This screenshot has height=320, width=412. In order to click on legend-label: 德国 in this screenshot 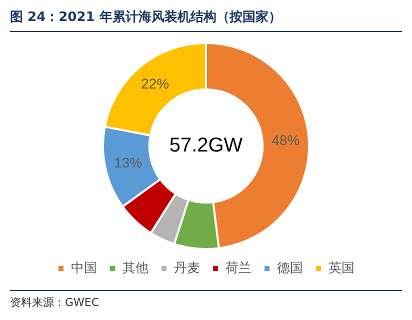, I will do `click(290, 268)`.